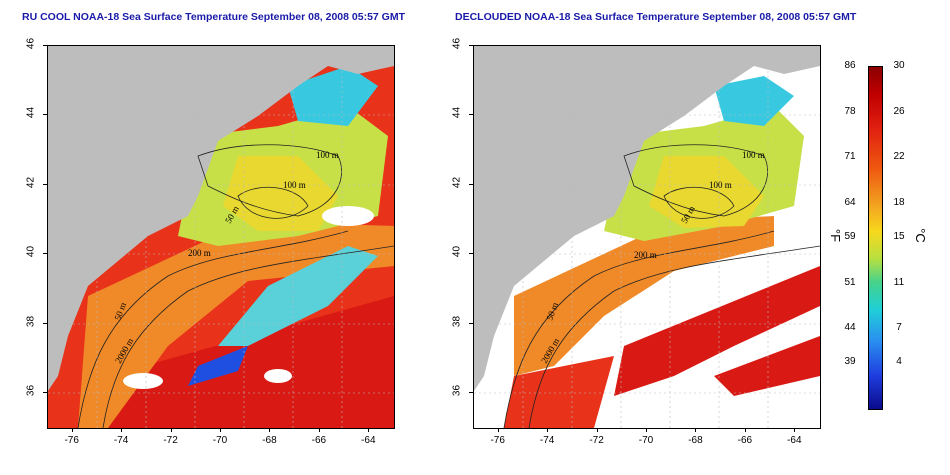  I want to click on shelf-warm-band, so click(644, 296).